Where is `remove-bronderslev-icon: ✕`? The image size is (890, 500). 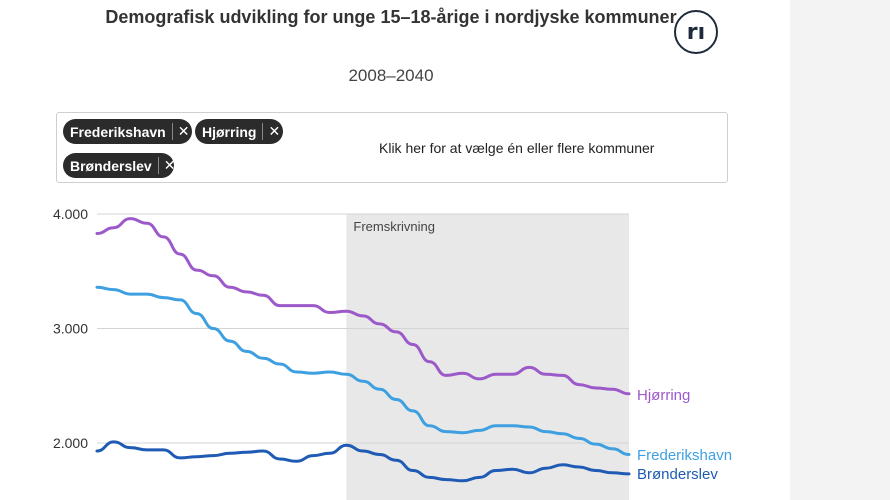
remove-bronderslev-icon: ✕ is located at coordinates (169, 165).